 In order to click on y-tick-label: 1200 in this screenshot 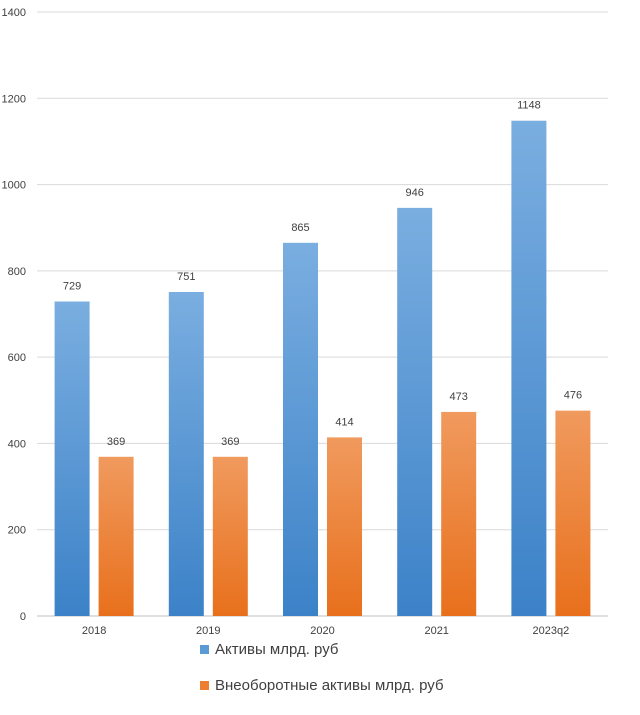, I will do `click(14, 99)`.